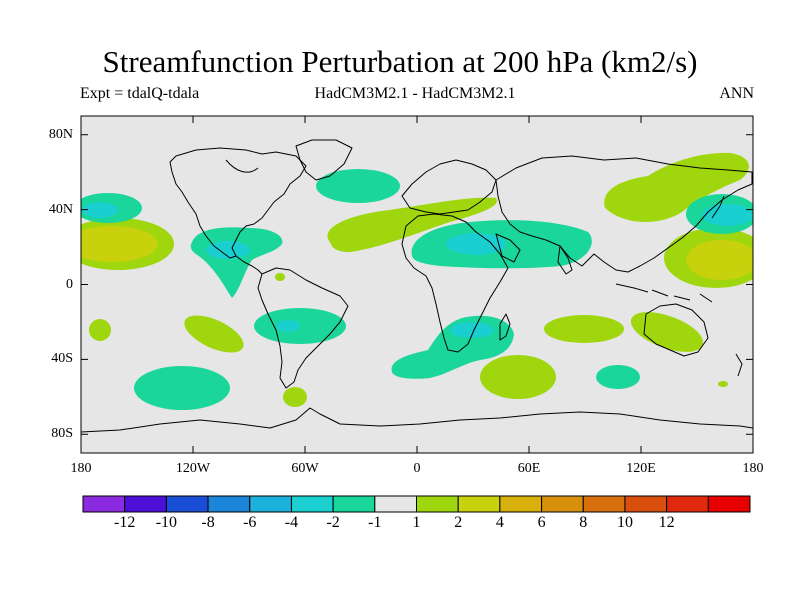 The width and height of the screenshot is (800, 600). I want to click on colorbar-label: 2, so click(458, 522).